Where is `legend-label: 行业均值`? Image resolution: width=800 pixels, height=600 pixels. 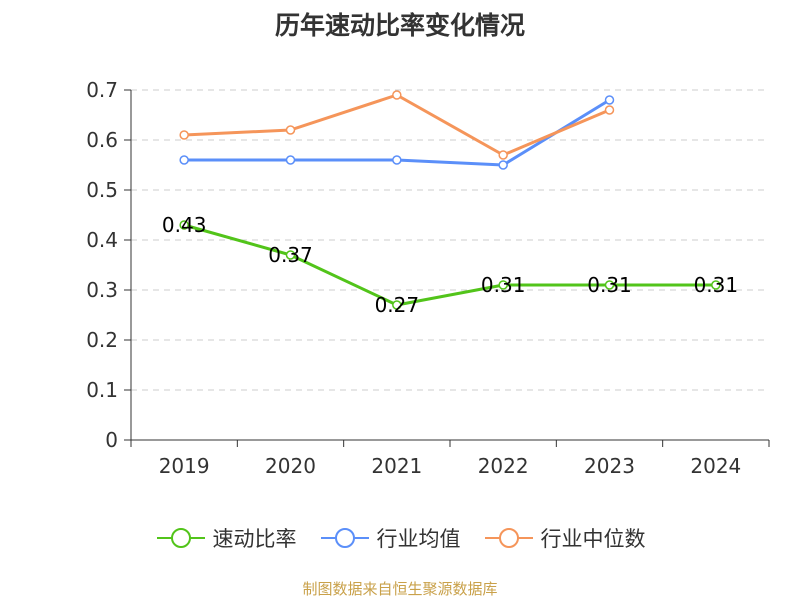
legend-label: 行业均值 is located at coordinates (418, 539).